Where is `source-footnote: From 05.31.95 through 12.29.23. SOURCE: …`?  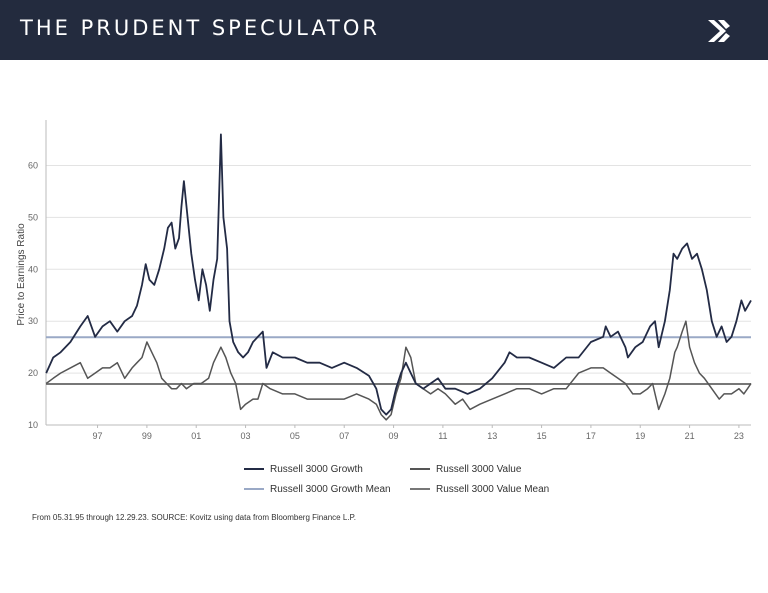 source-footnote: From 05.31.95 through 12.29.23. SOURCE: … is located at coordinates (194, 517).